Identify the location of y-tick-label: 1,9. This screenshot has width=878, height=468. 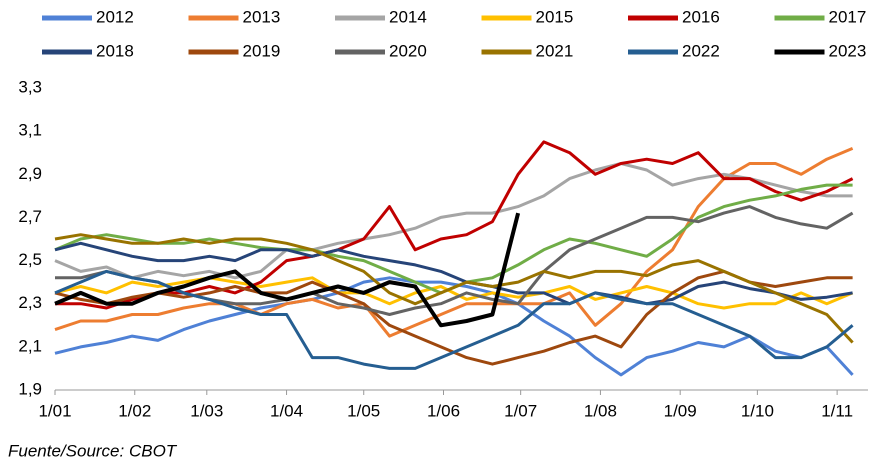
(30, 388).